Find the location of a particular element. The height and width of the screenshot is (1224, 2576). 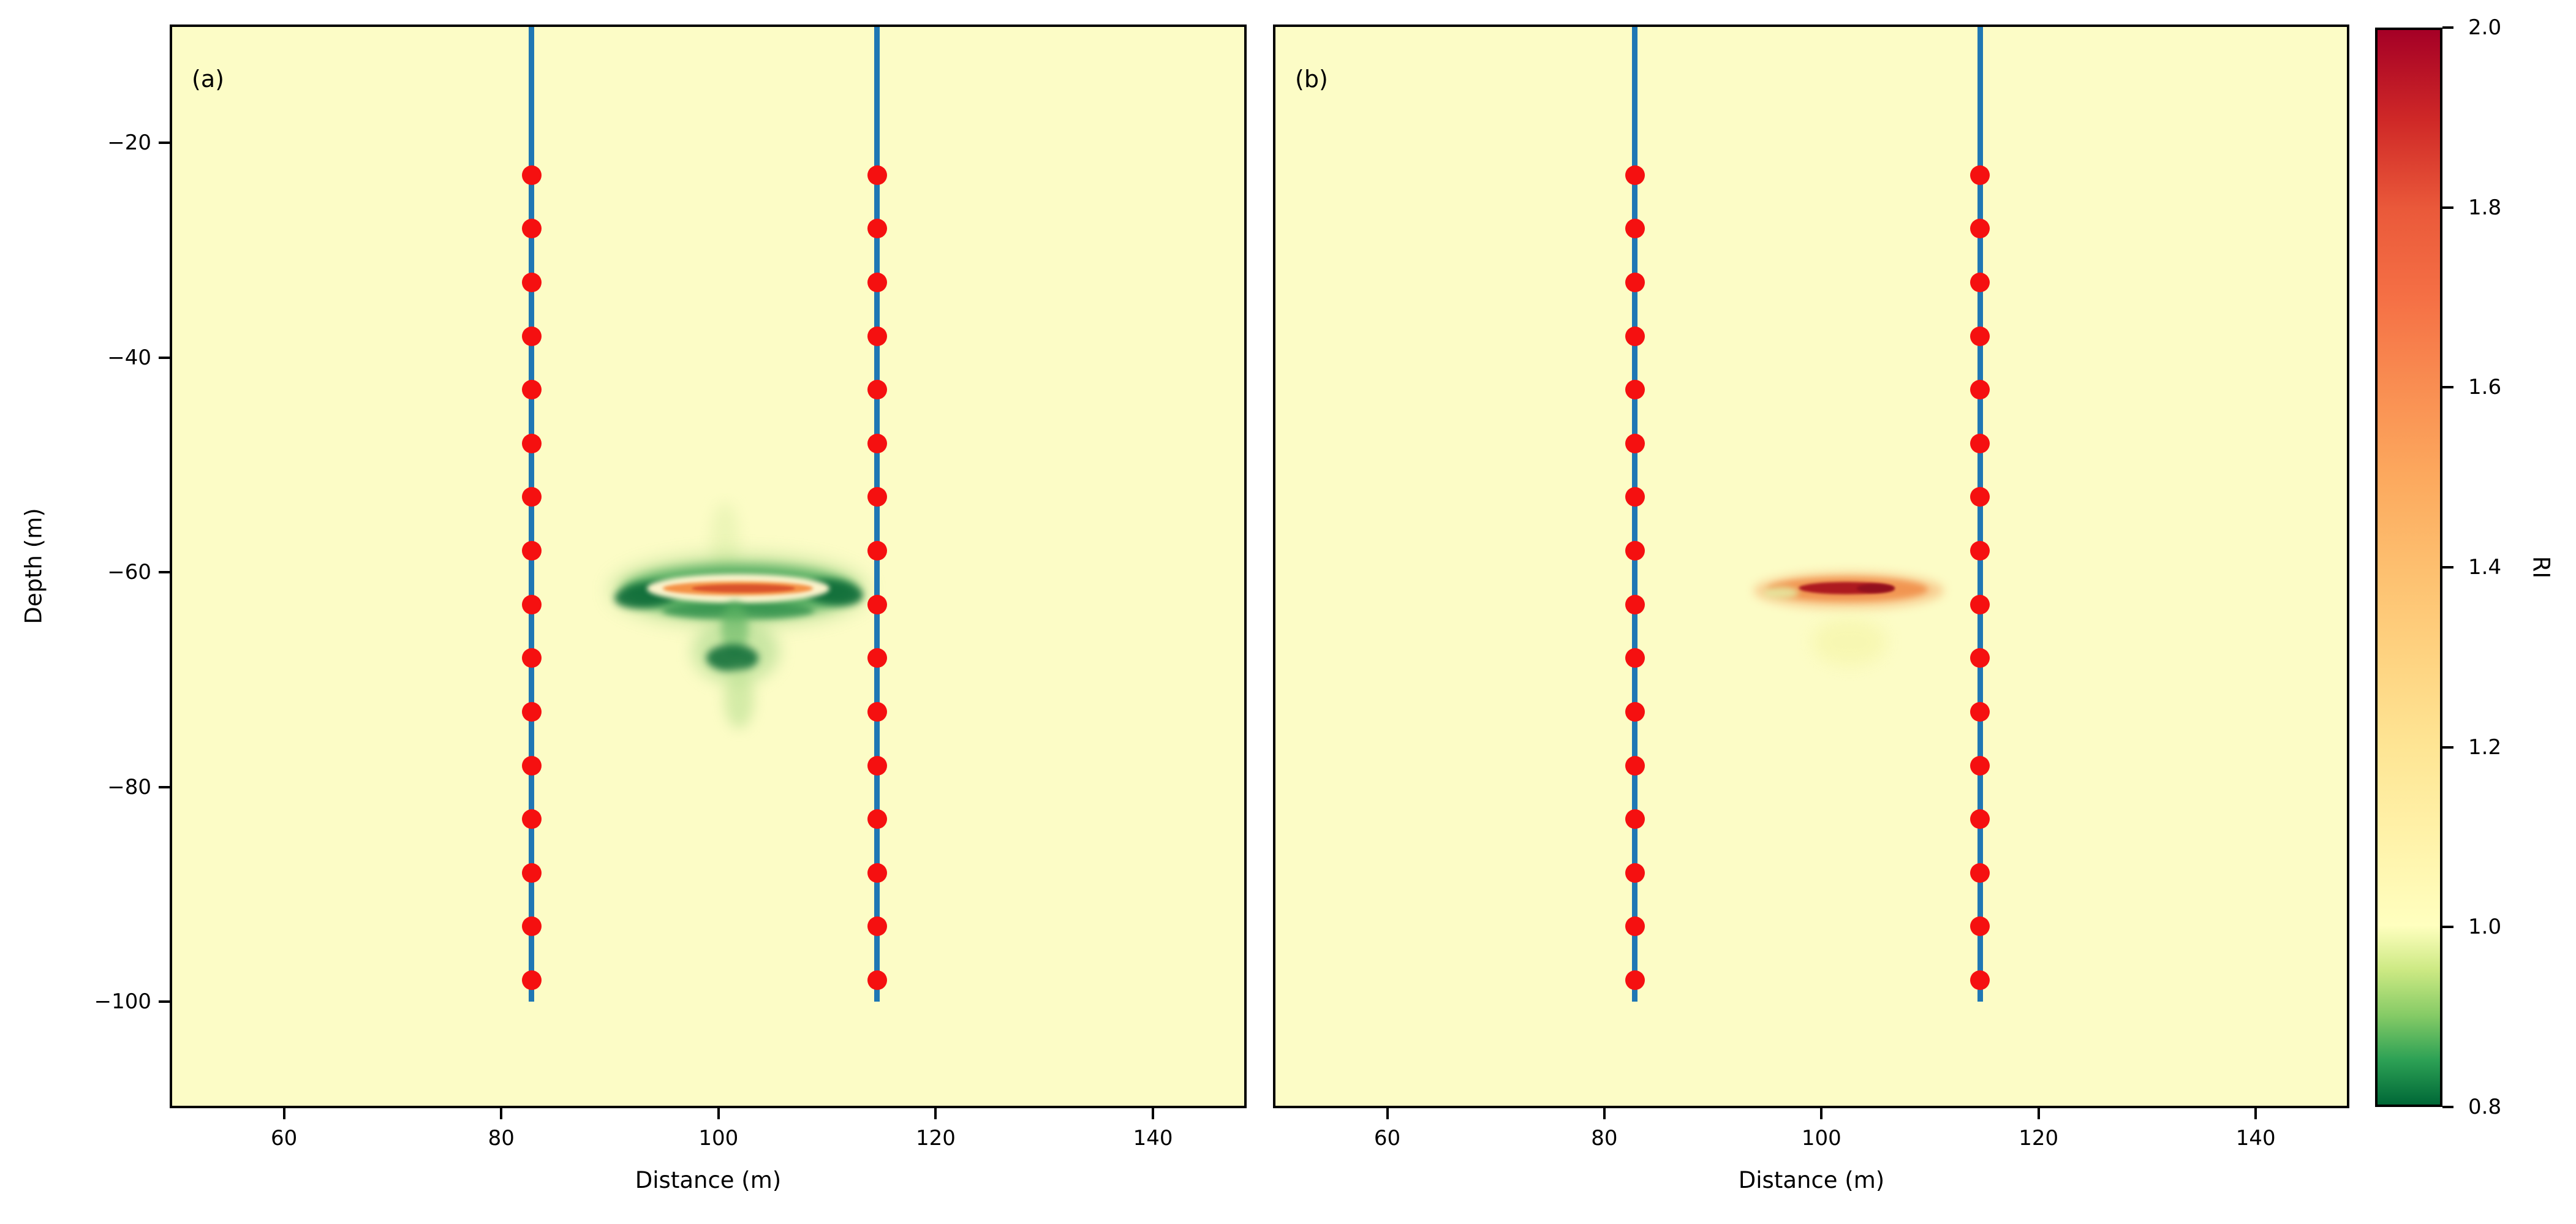

colorbar-tick-label: 1.0 is located at coordinates (2485, 927).